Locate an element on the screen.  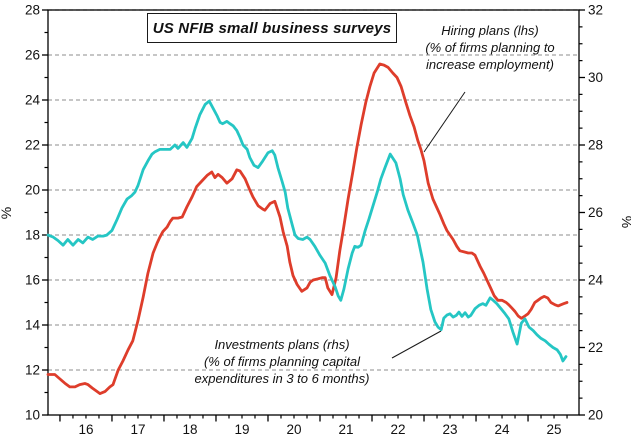
right-axis-tick-label: 28 is located at coordinates (595, 145).